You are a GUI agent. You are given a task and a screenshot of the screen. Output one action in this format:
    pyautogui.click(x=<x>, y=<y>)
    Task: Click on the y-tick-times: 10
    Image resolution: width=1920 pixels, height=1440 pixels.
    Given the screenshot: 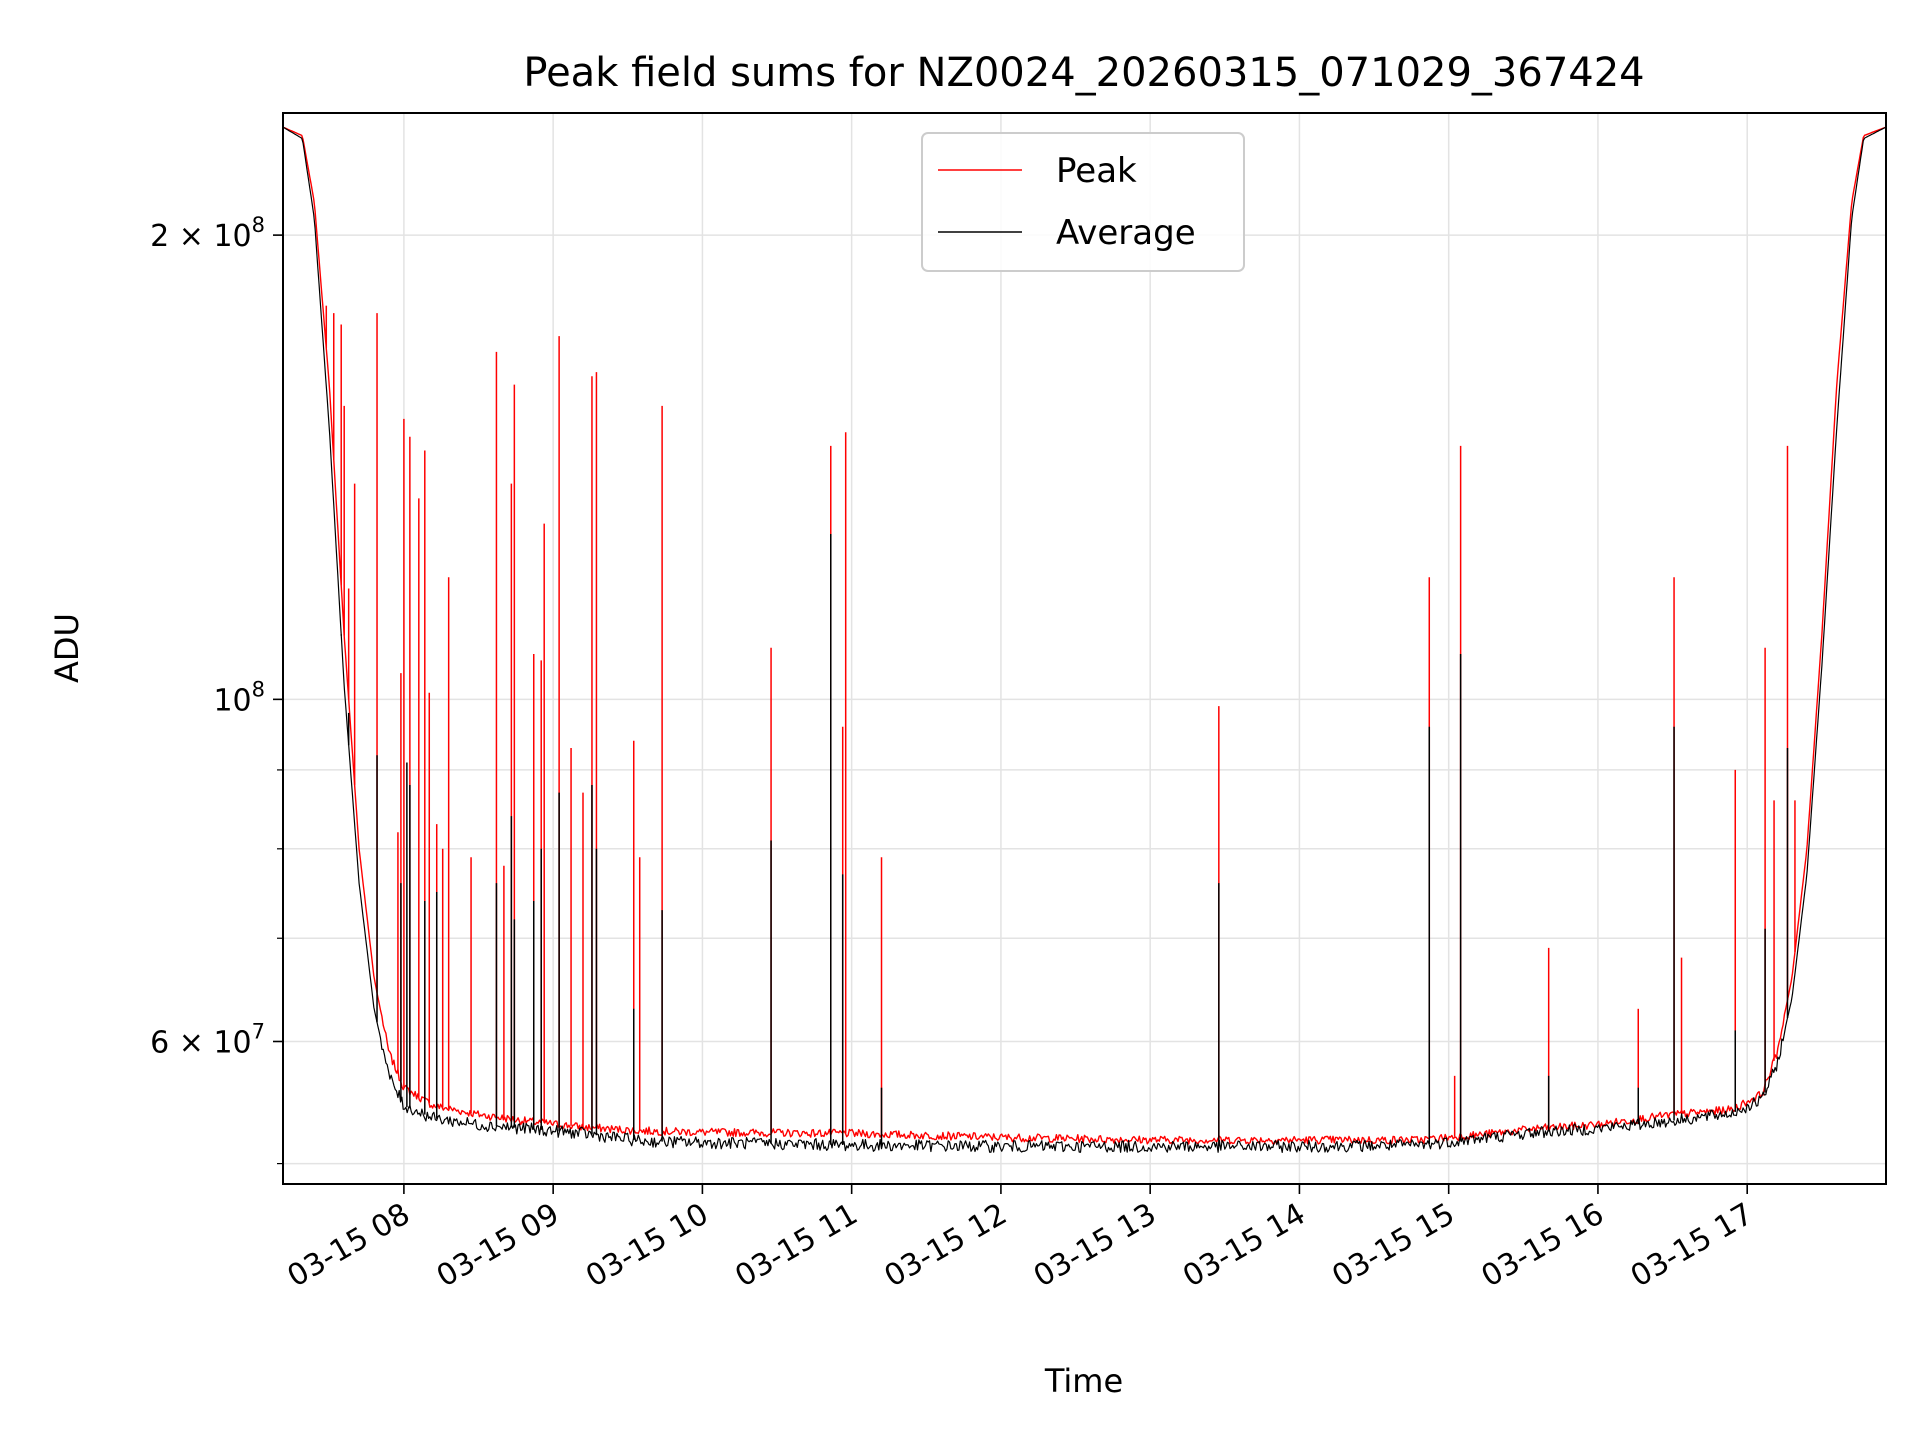 What is the action you would take?
    pyautogui.click(x=232, y=700)
    